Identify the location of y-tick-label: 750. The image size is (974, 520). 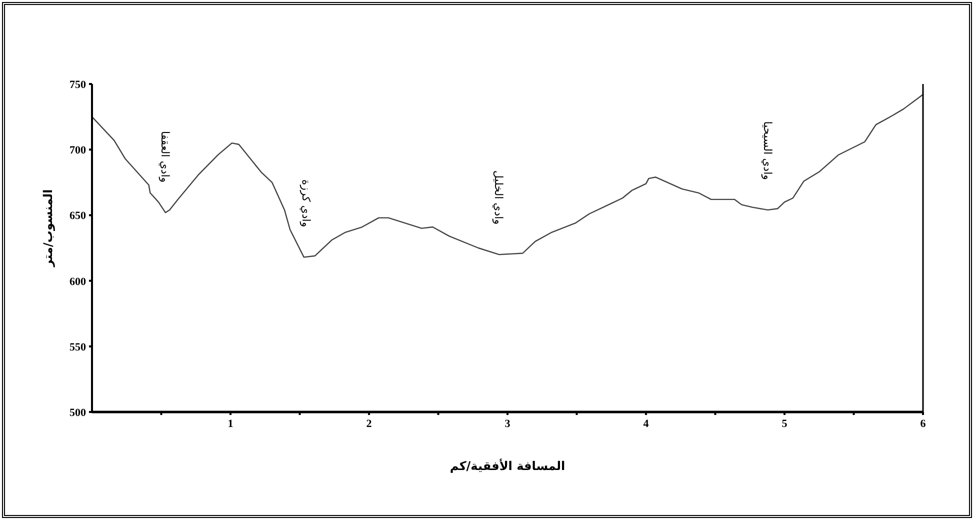
(78, 85).